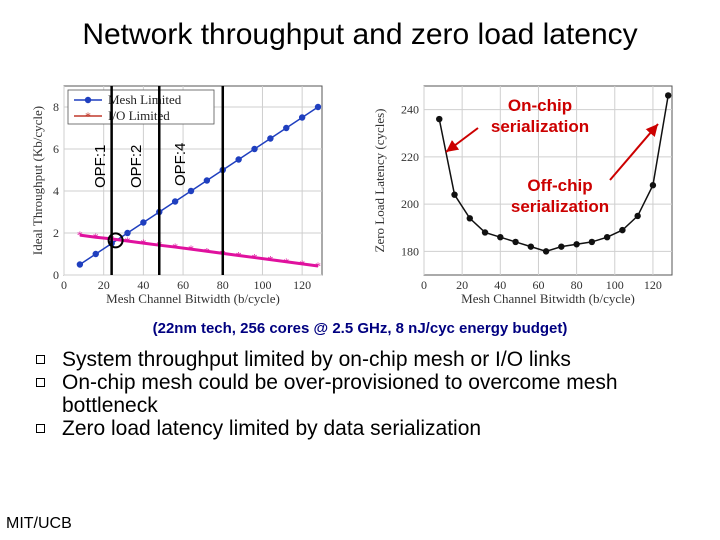  What do you see at coordinates (462, 140) in the screenshot?
I see `onchip-arrow` at bounding box center [462, 140].